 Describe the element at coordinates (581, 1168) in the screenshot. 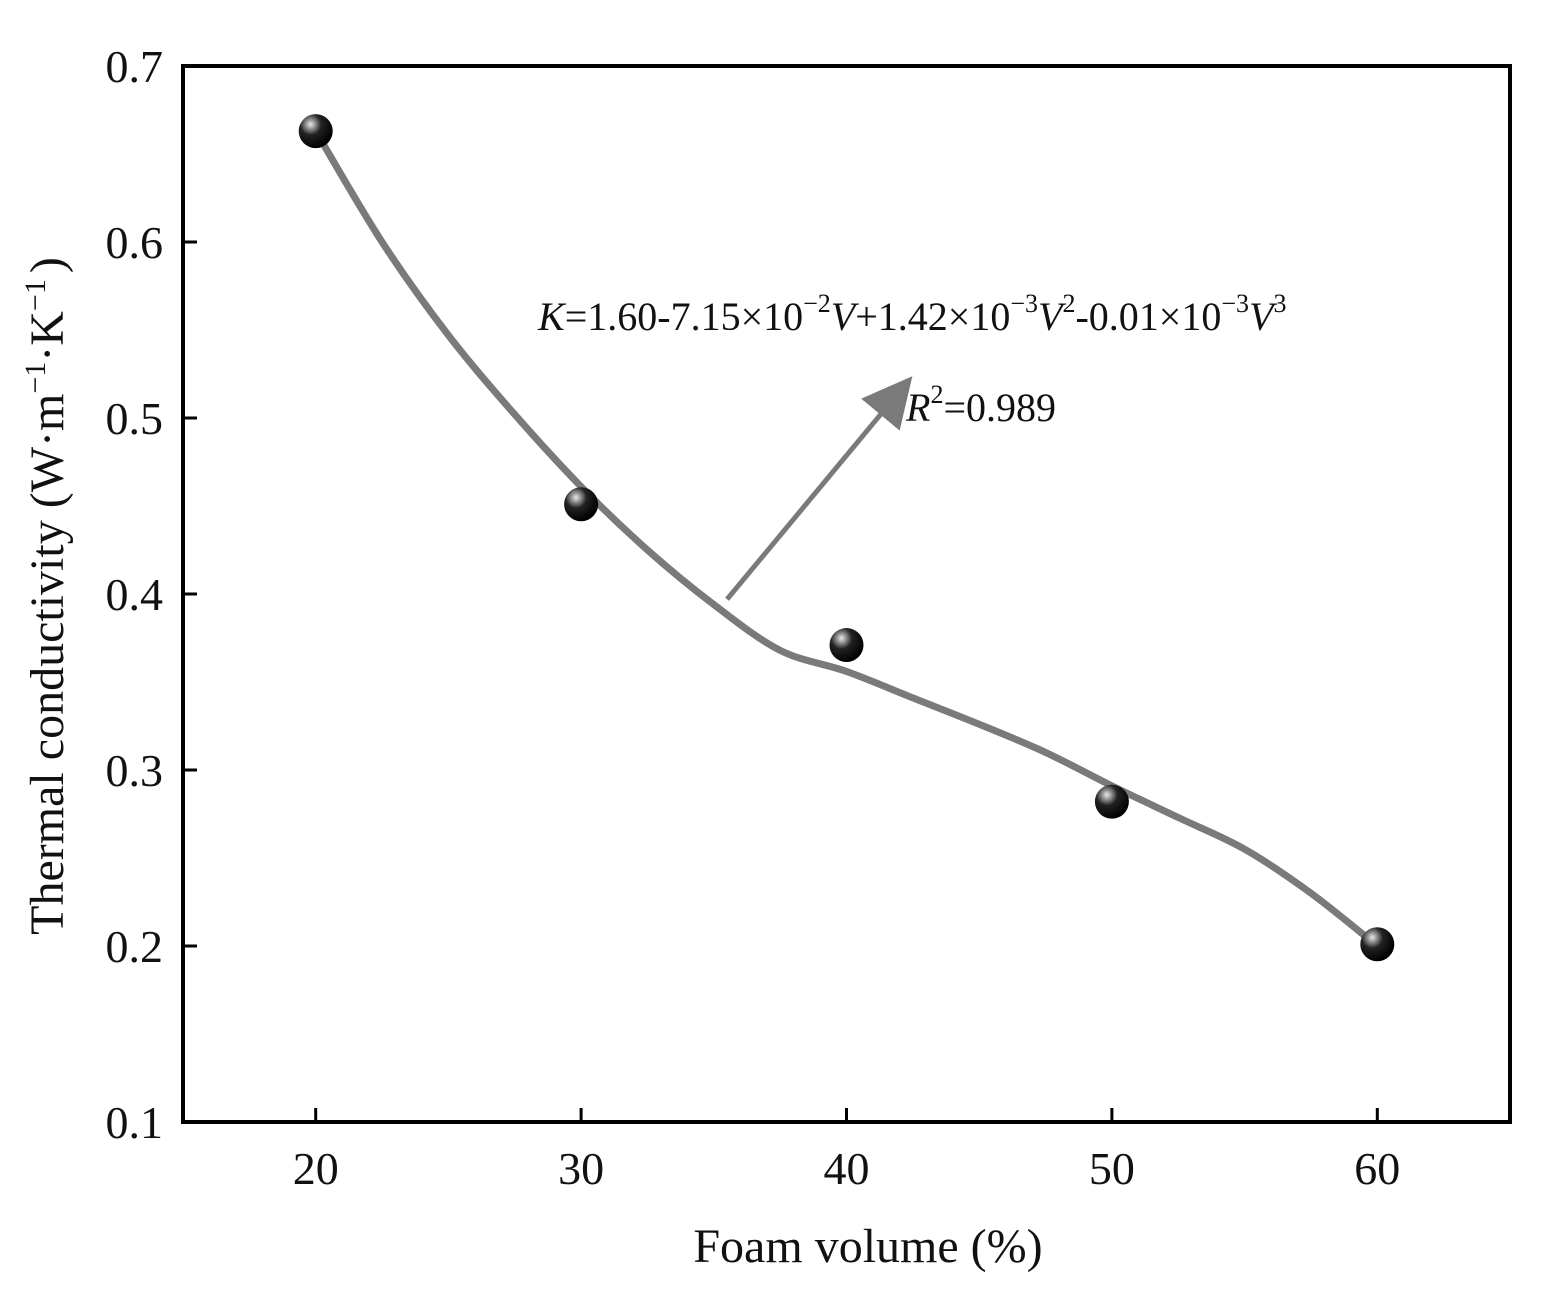

I see `x-tick-label: 30` at that location.